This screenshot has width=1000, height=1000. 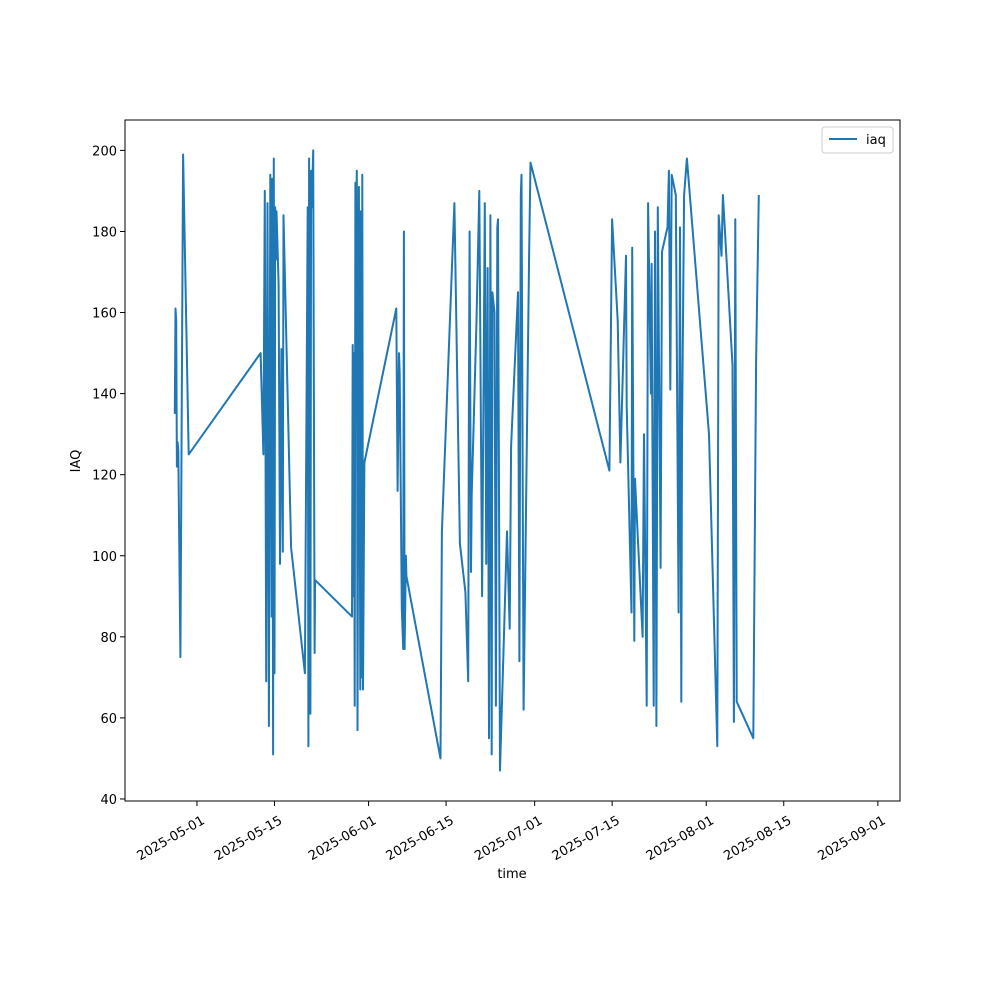 I want to click on x-axis-label: time, so click(x=511, y=874).